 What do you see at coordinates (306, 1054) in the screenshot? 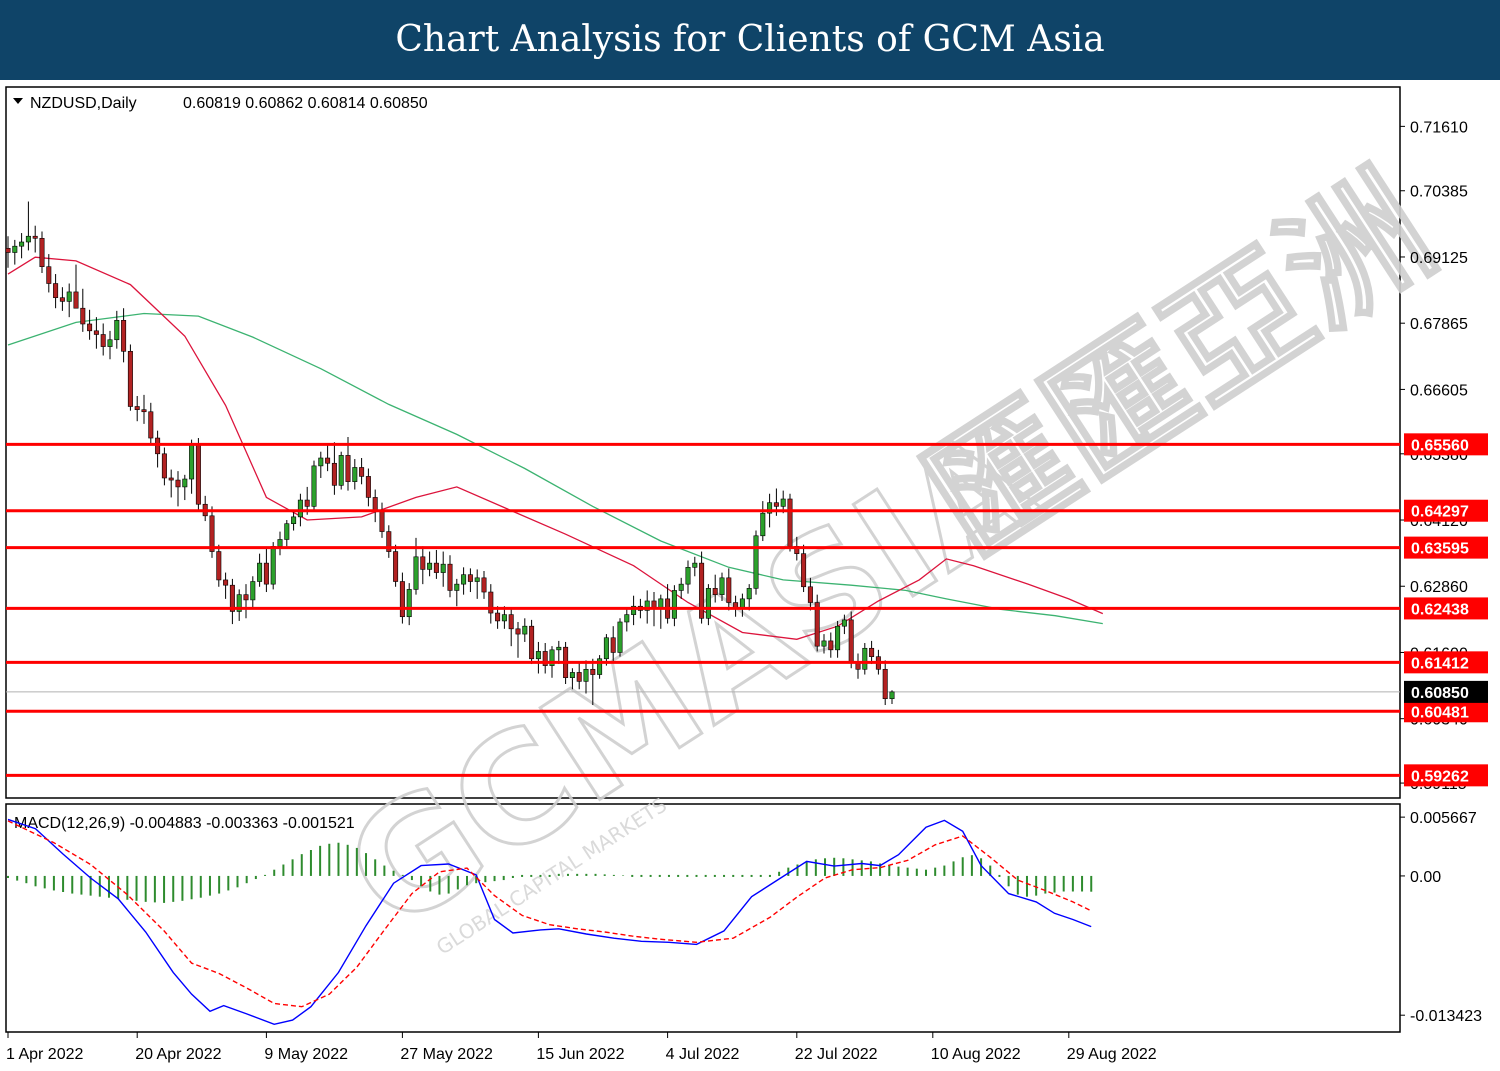
I see `date-tick-label: 9 May 2022` at bounding box center [306, 1054].